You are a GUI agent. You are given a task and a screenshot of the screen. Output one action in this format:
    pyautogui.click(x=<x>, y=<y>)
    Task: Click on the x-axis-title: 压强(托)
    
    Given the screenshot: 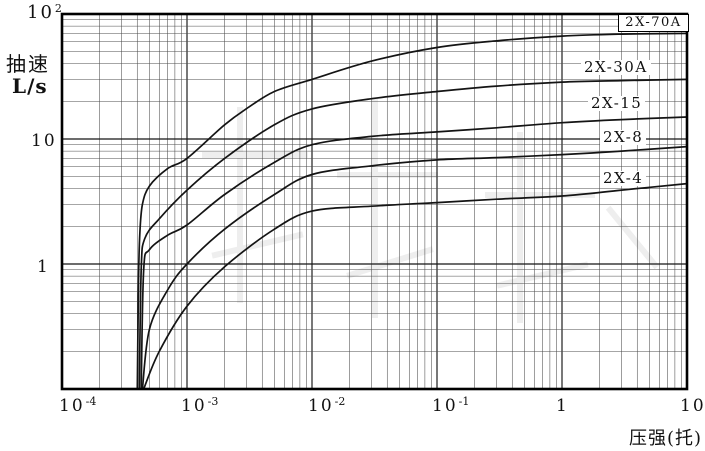 What is the action you would take?
    pyautogui.click(x=666, y=438)
    